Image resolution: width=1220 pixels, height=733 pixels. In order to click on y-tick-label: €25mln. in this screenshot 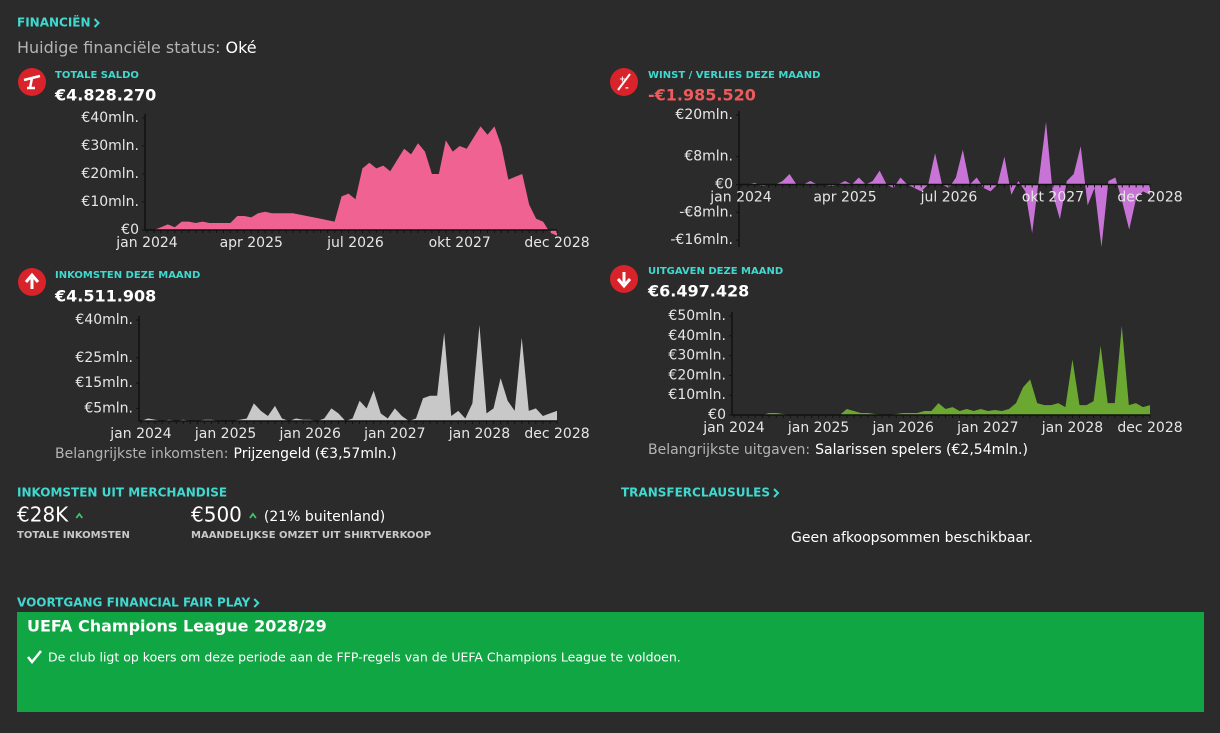, I will do `click(104, 358)`.